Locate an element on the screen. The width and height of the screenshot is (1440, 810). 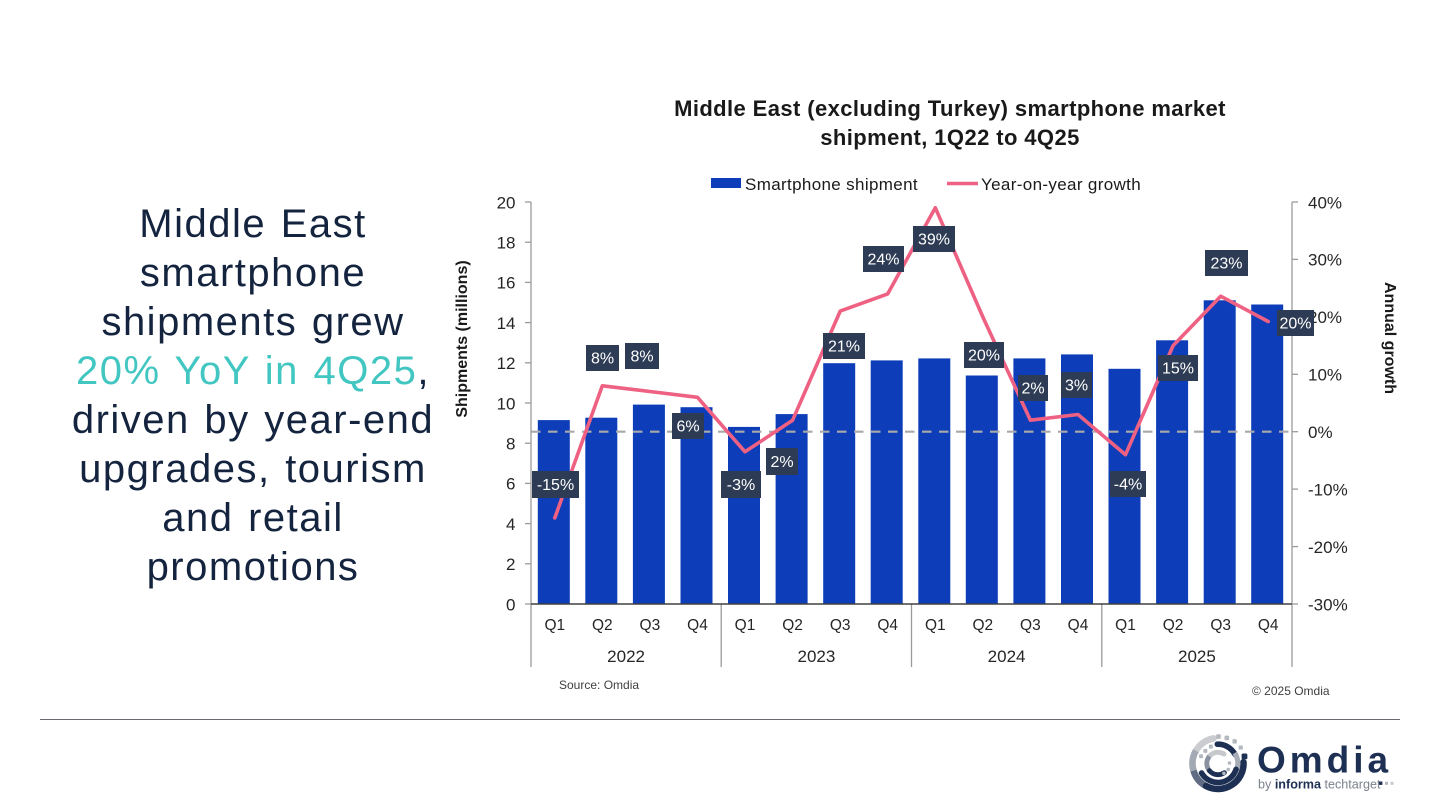
svg-text: -10% is located at coordinates (1328, 489).